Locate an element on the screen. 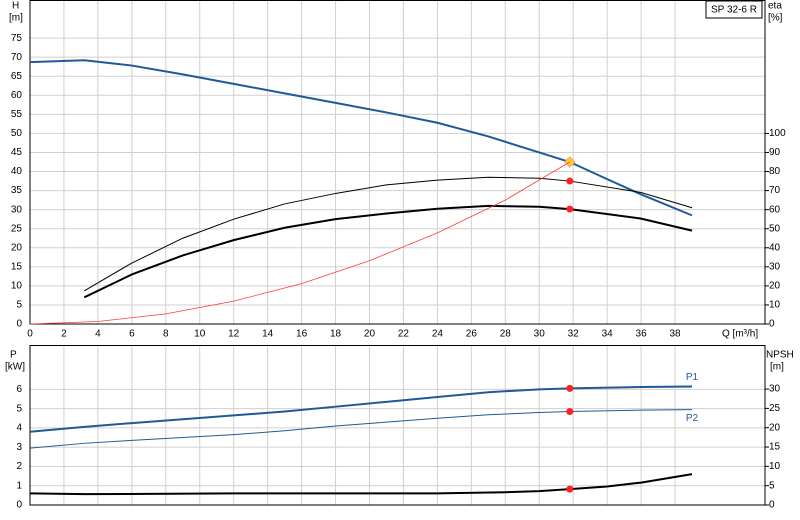 This screenshot has width=800, height=520. y2-label: NPSH is located at coordinates (780, 355).